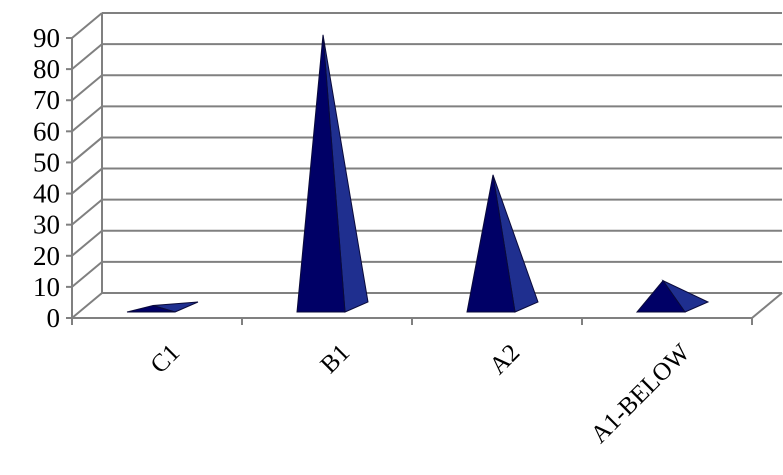 The width and height of the screenshot is (783, 475). I want to click on y-tick-label: 30, so click(46, 225).